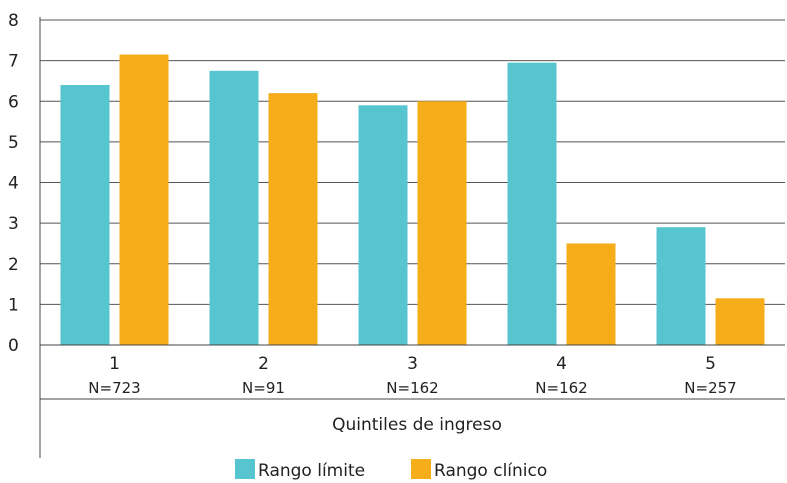 The image size is (787, 483). Describe the element at coordinates (13, 265) in the screenshot. I see `y-tick-label: 2` at that location.